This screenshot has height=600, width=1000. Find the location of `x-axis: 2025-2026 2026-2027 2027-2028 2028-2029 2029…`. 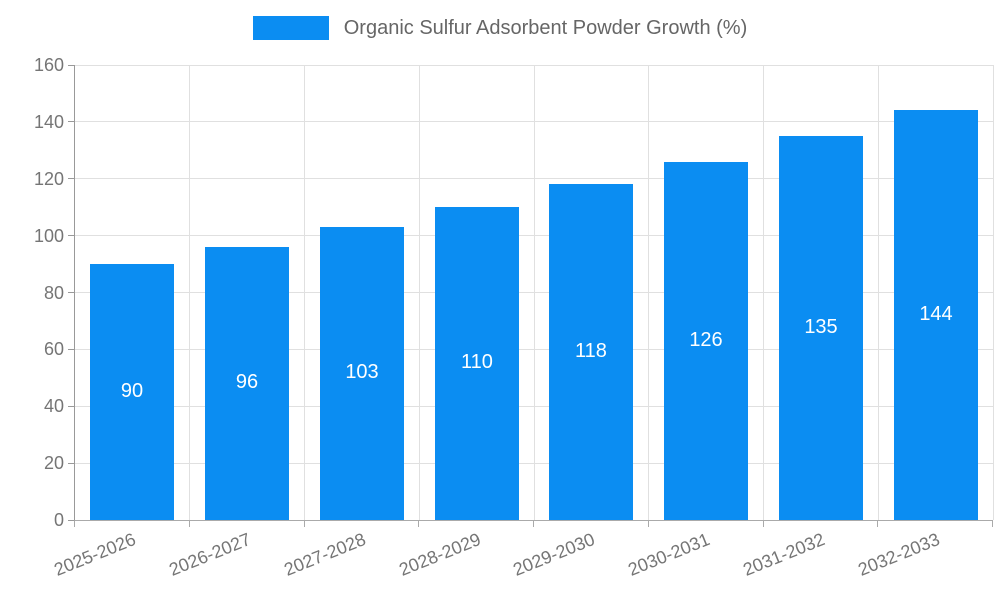

x-axis: 2025-2026 2026-2027 2027-2028 2028-2029 2029… is located at coordinates (521, 564).